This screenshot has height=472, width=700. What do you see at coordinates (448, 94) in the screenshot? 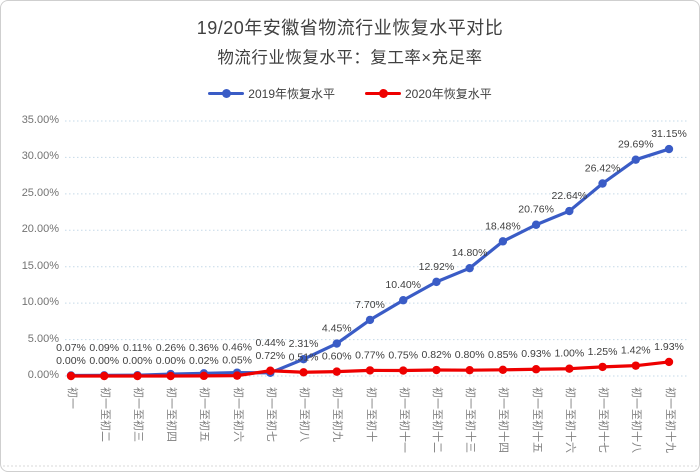
I see `legend-label-2020: 2020年恢复水平` at bounding box center [448, 94].